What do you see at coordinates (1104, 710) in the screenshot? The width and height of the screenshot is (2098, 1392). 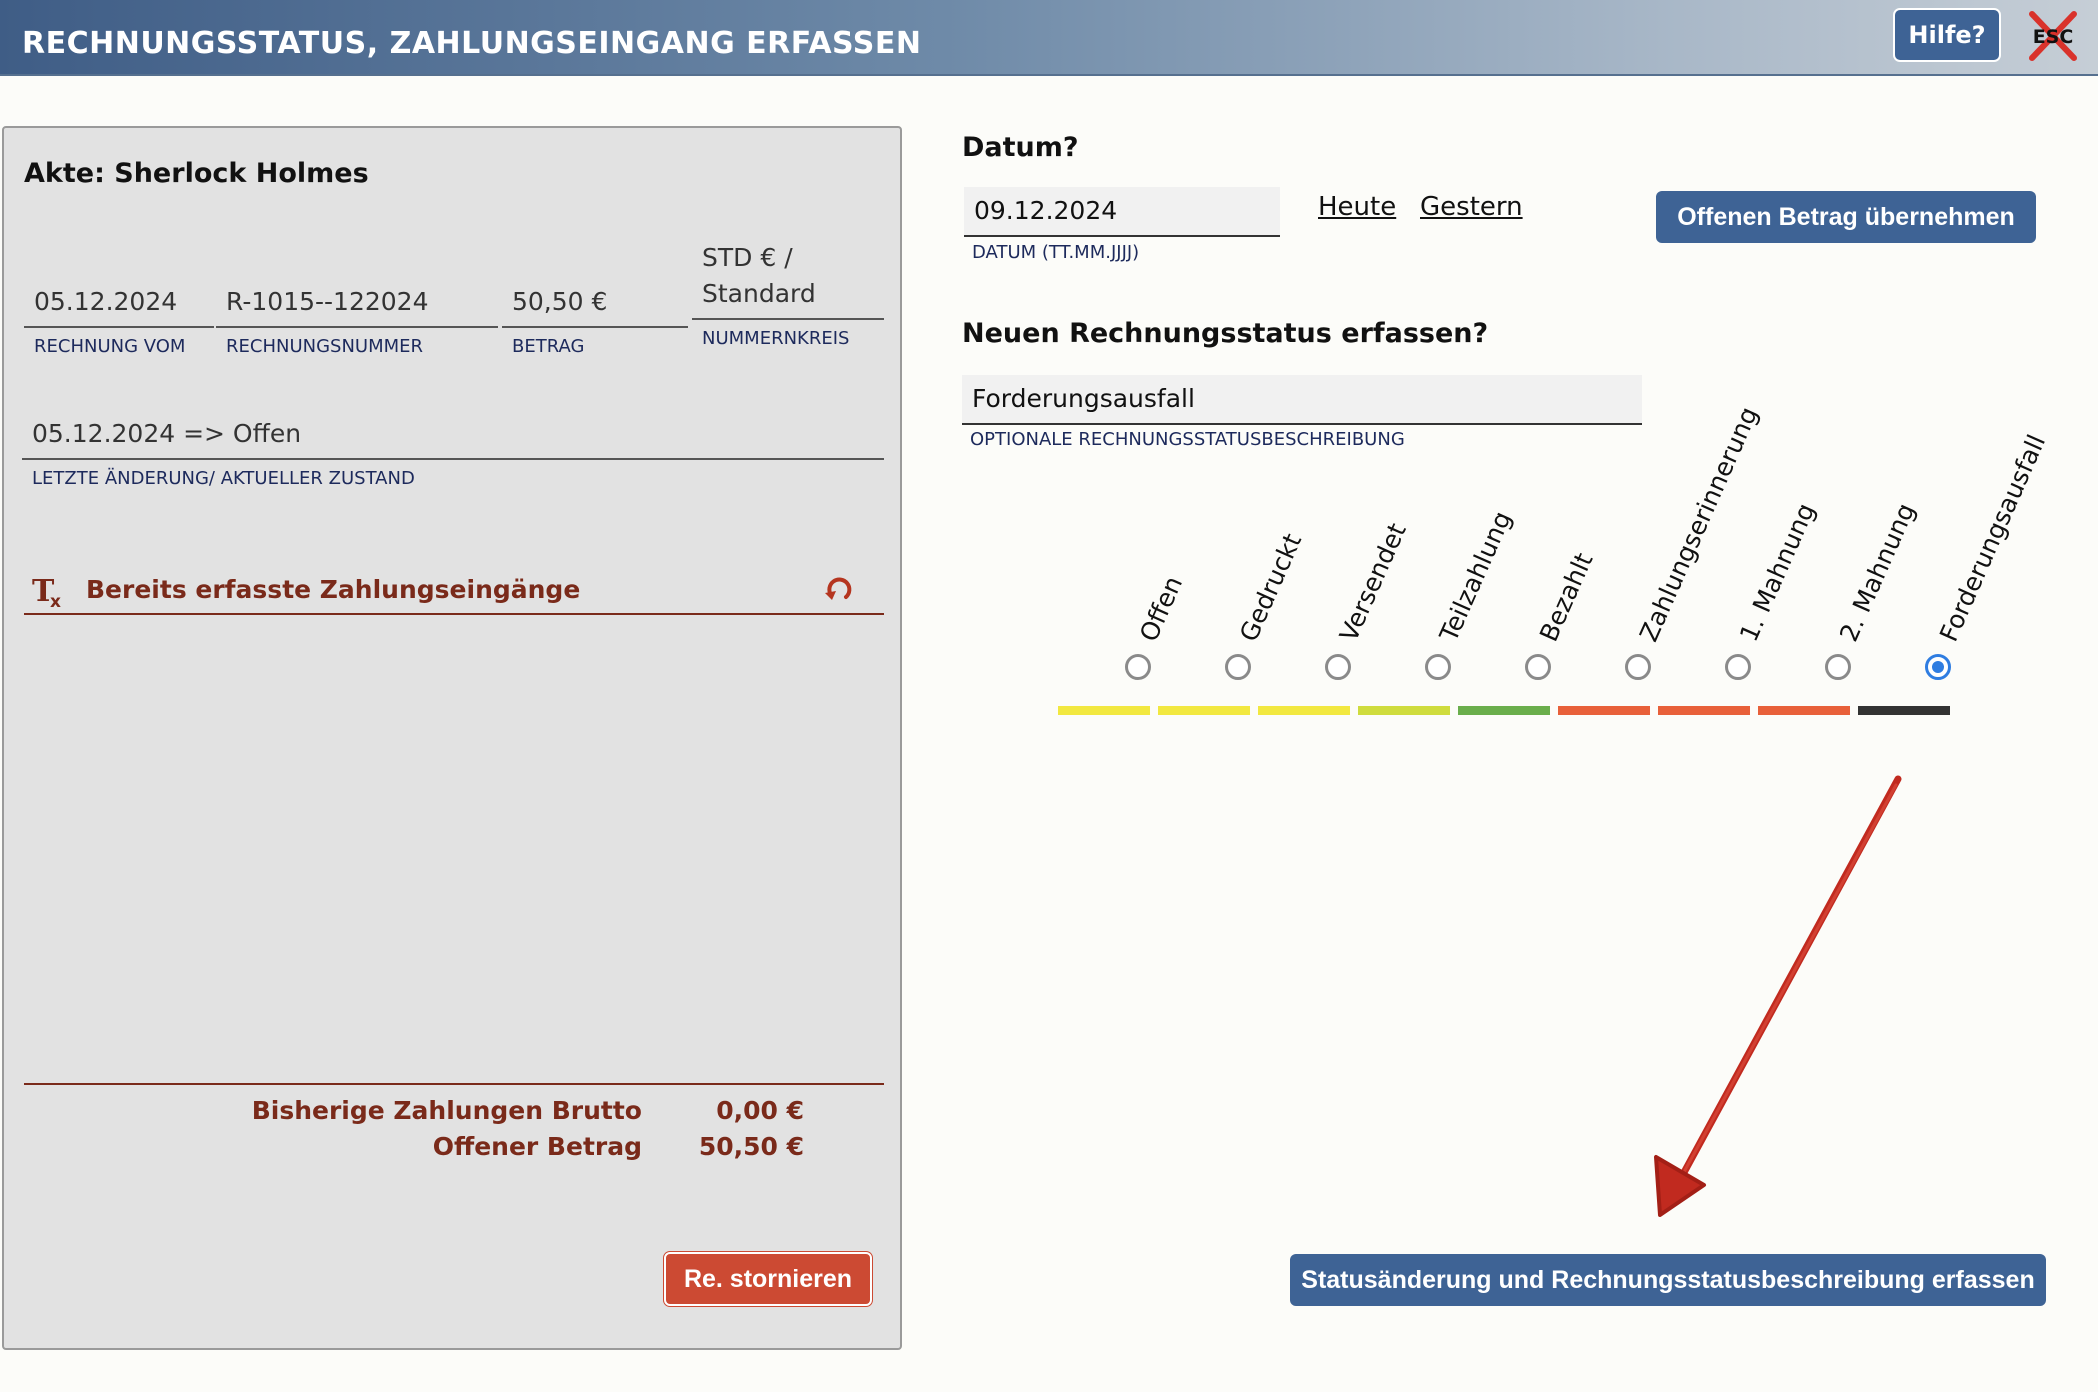 I see `status-color-bar-offen` at bounding box center [1104, 710].